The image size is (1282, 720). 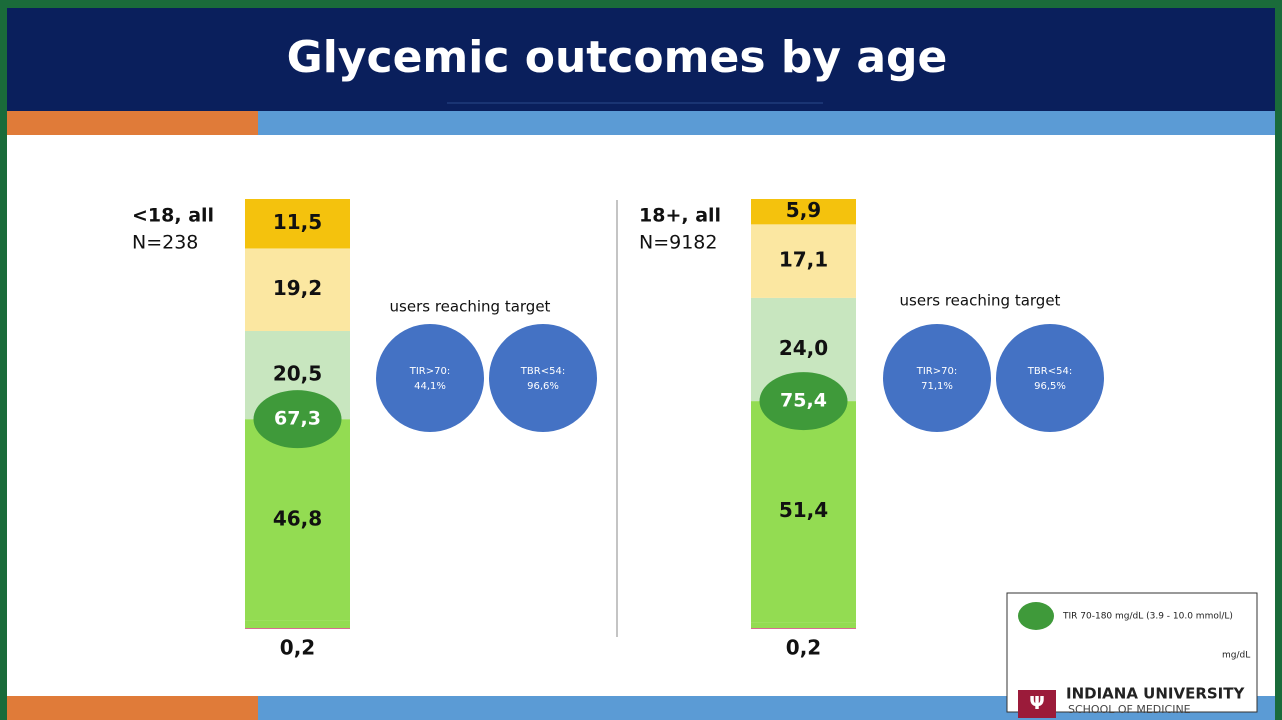 I want to click on logo-mark, so click(x=1037, y=704).